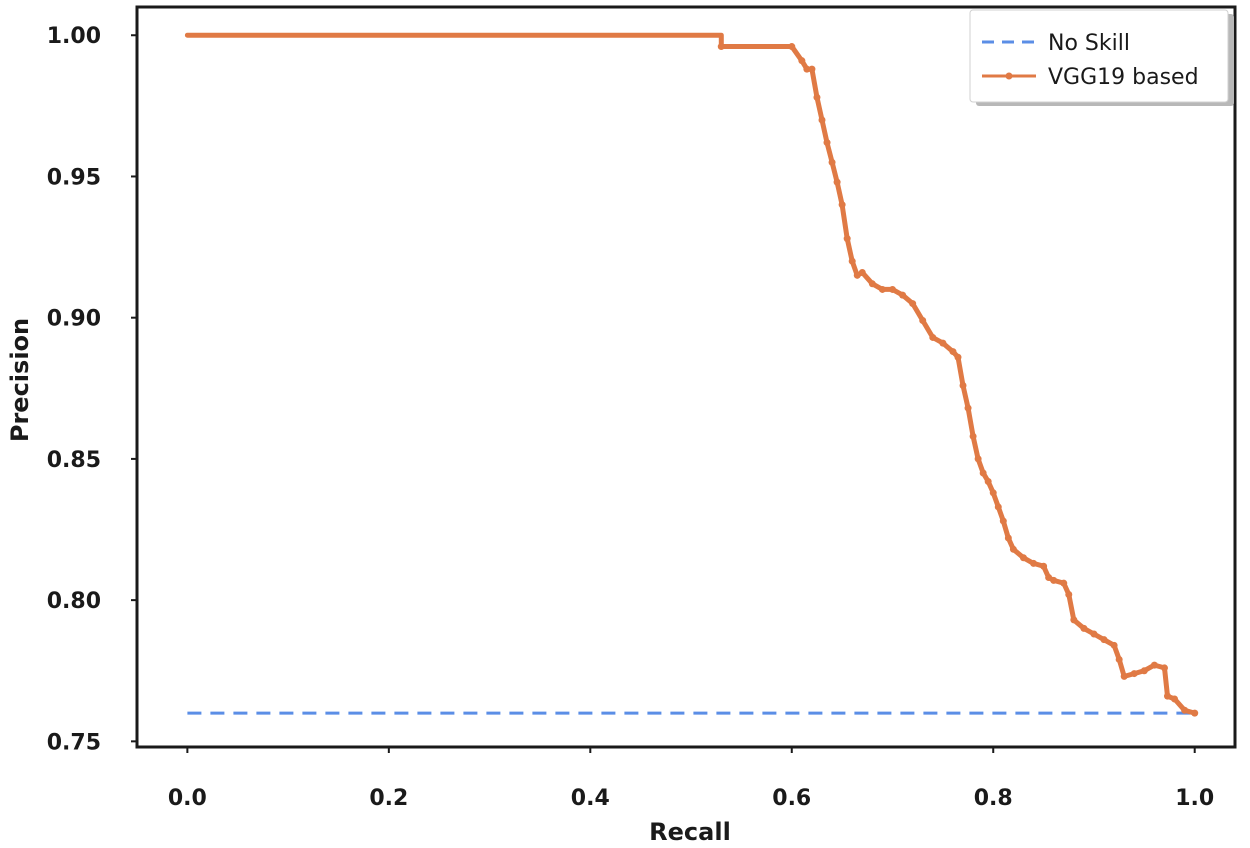 This screenshot has width=1250, height=848. I want to click on x-tick-label: 0.2, so click(388, 798).